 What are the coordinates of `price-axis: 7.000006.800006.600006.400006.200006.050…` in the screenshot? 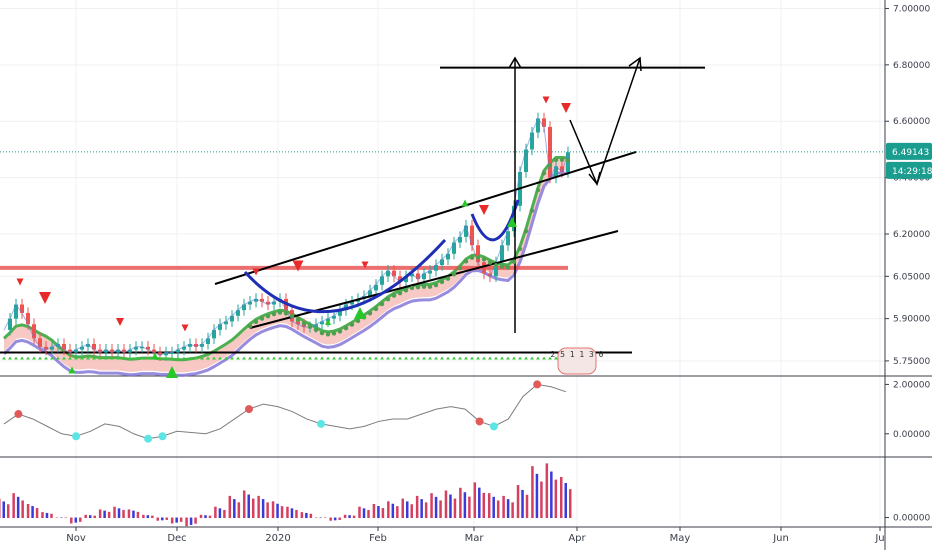 It's located at (908, 264).